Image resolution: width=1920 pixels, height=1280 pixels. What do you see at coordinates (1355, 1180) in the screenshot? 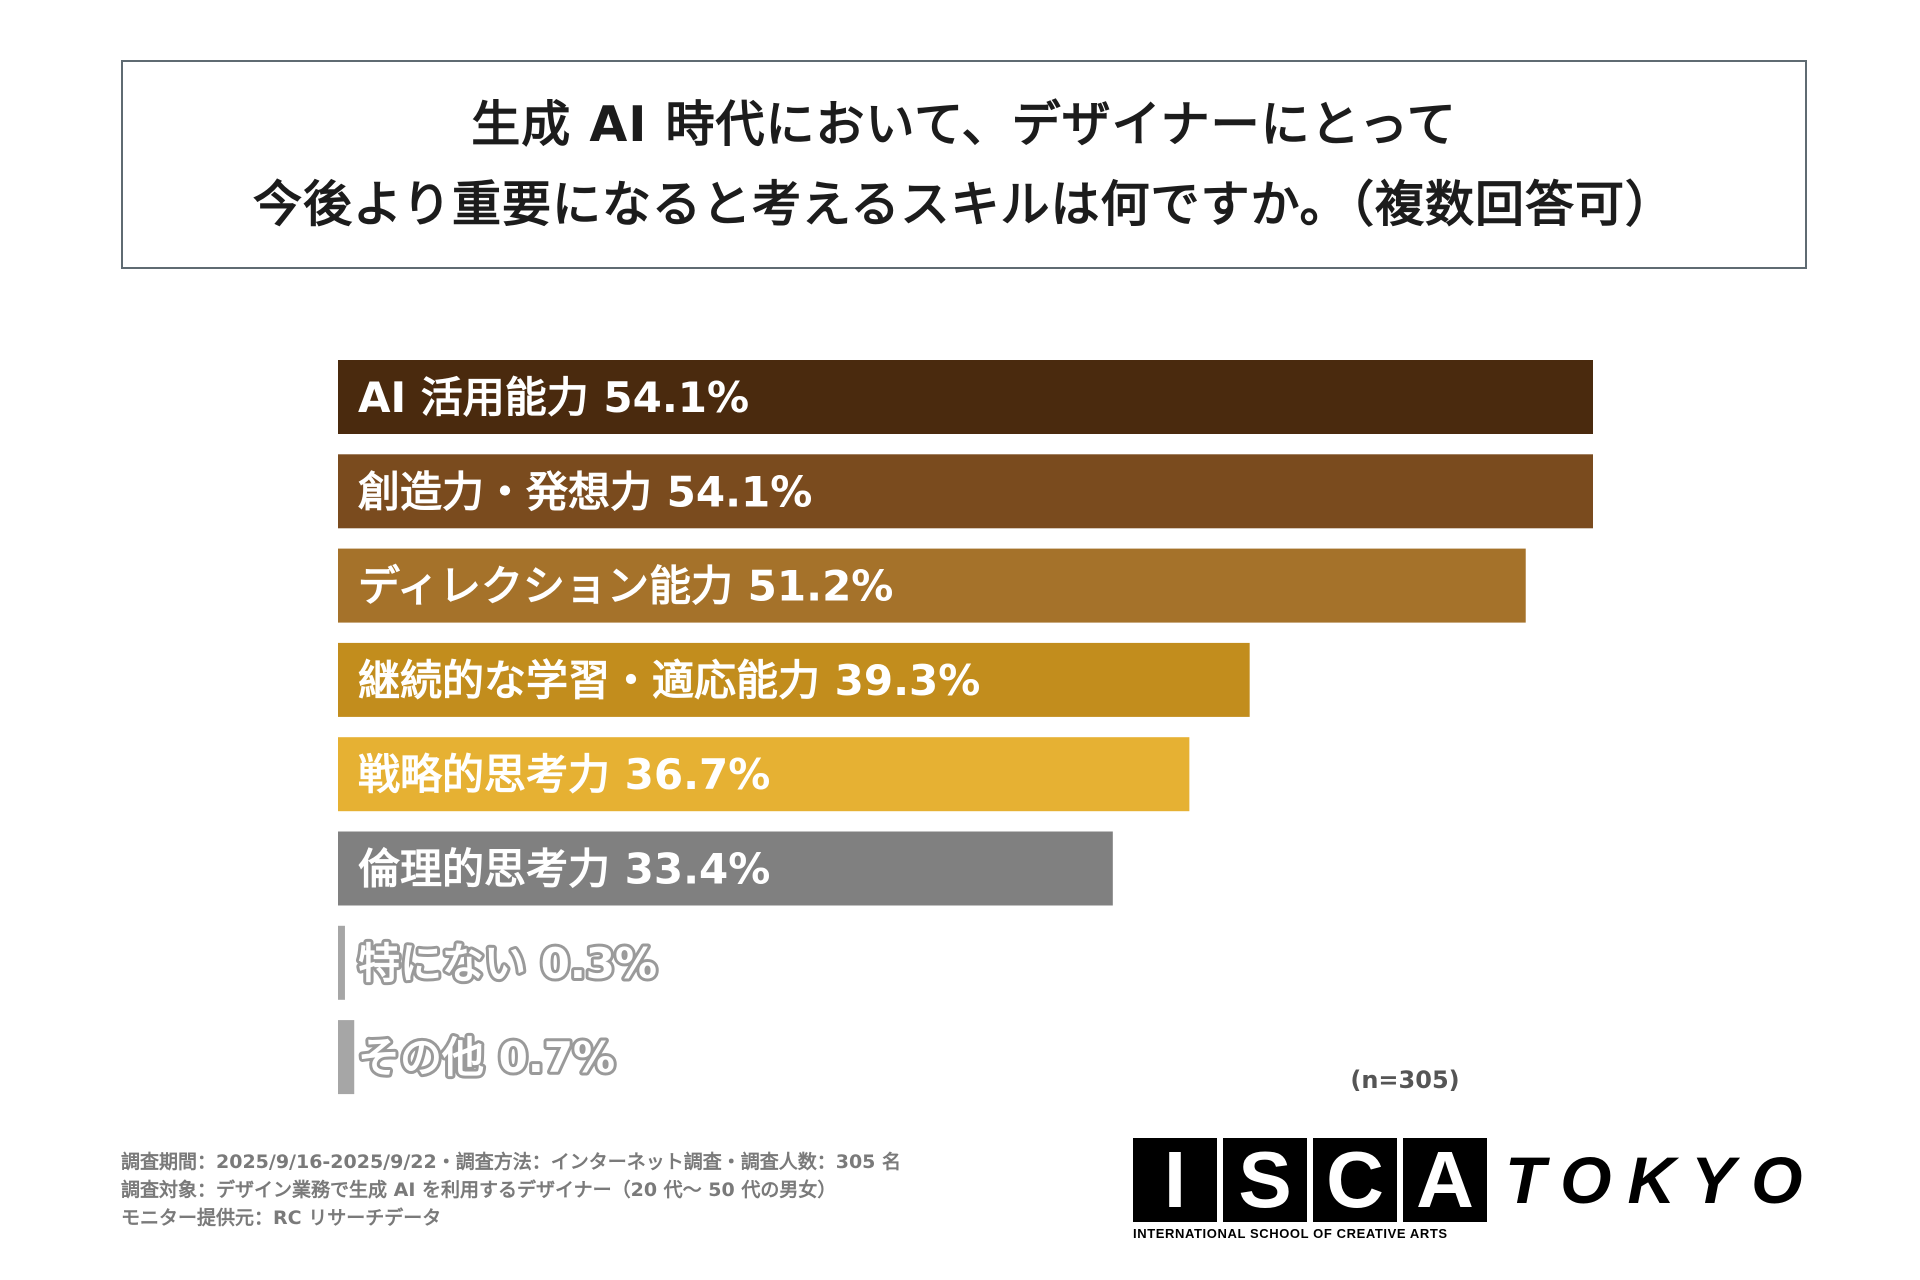
I see `logo-letter-c: C` at bounding box center [1355, 1180].